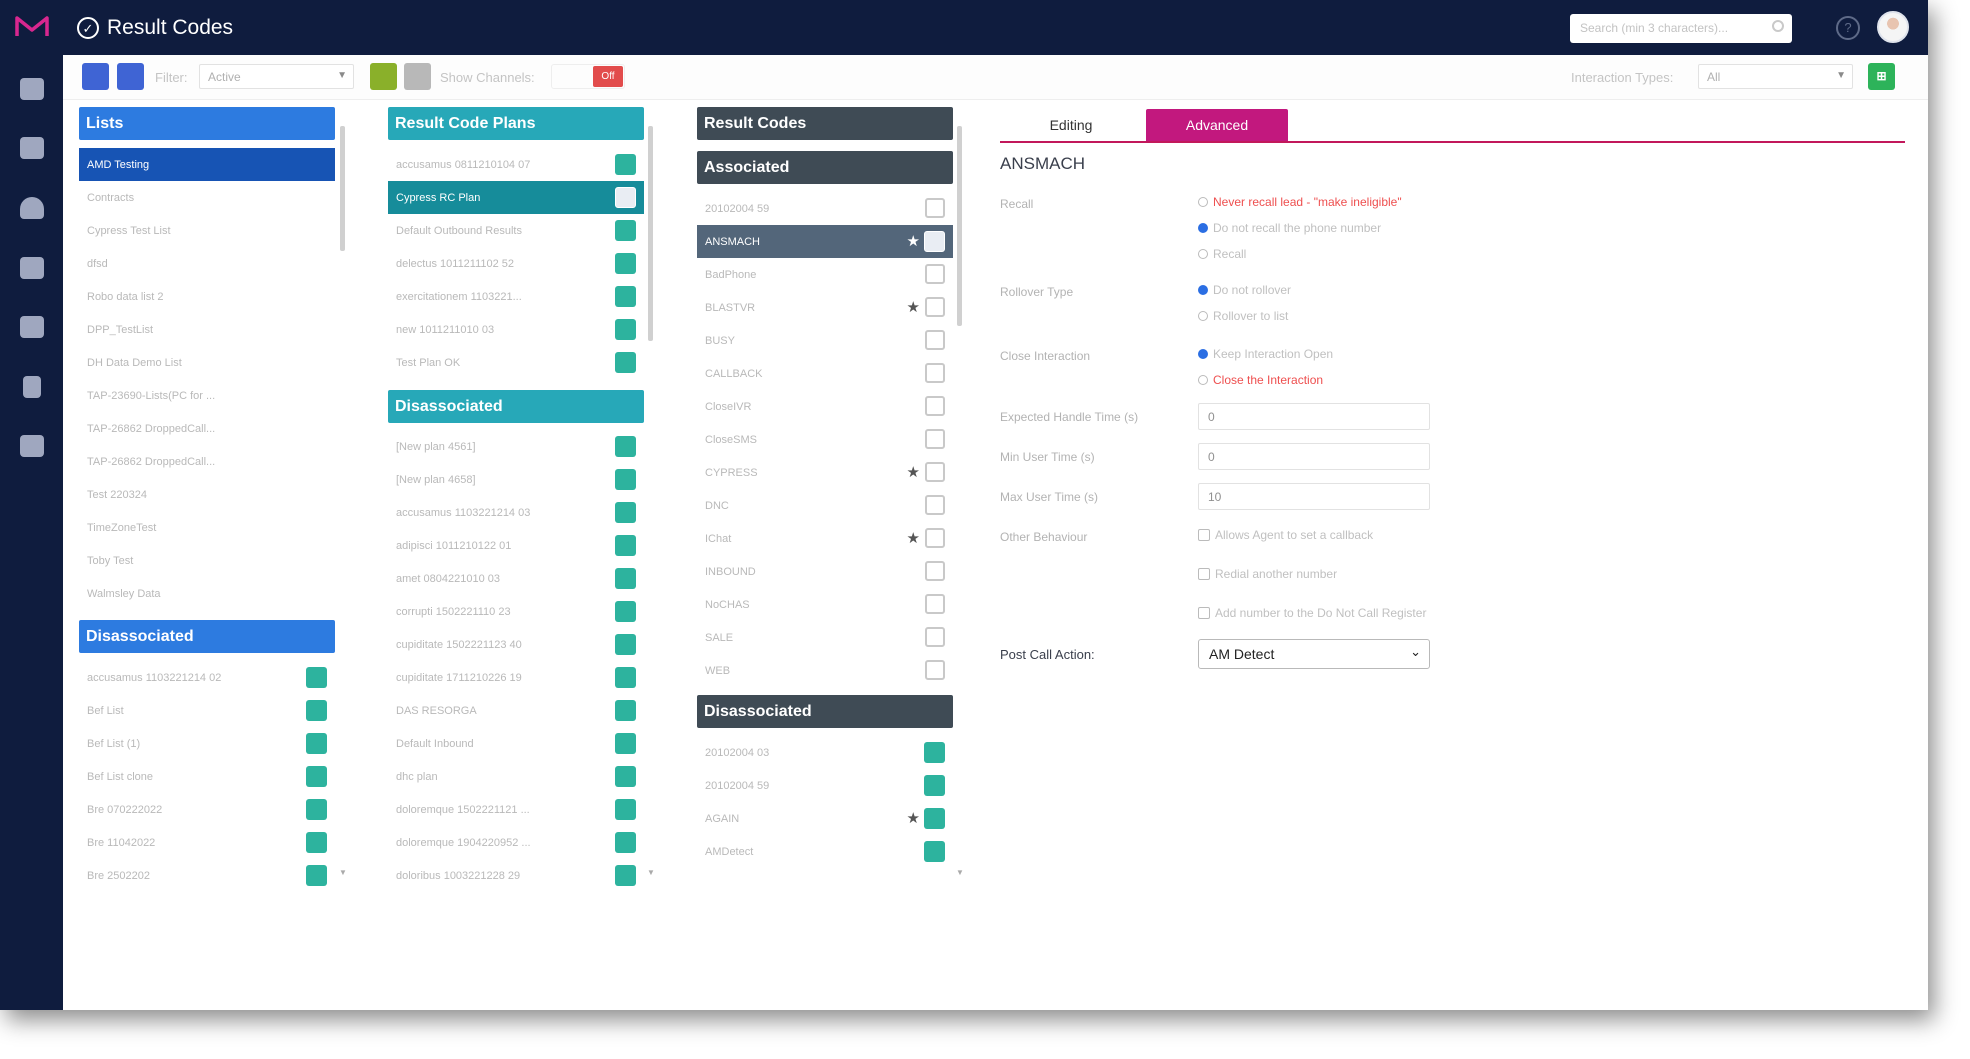 The height and width of the screenshot is (1059, 1970). What do you see at coordinates (516, 743) in the screenshot?
I see `plan-item: Default Inbound` at bounding box center [516, 743].